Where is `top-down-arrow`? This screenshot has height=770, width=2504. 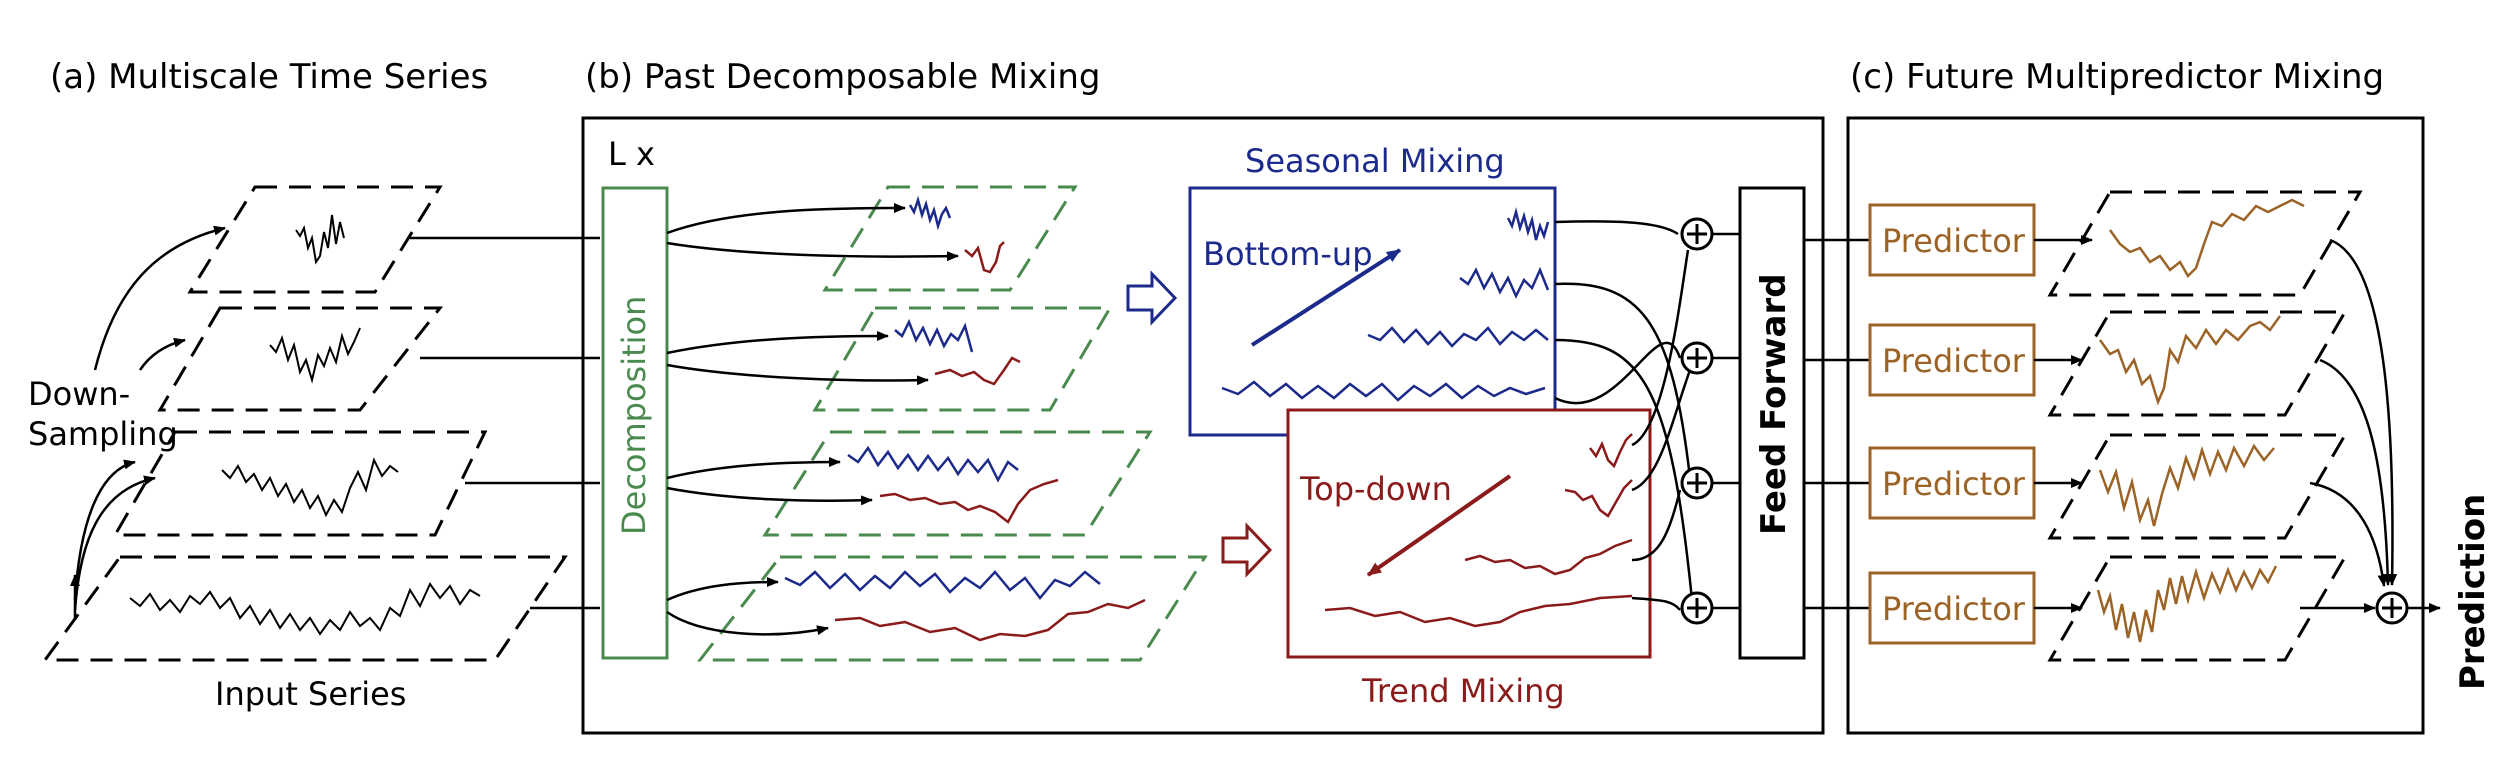 top-down-arrow is located at coordinates (1439, 525).